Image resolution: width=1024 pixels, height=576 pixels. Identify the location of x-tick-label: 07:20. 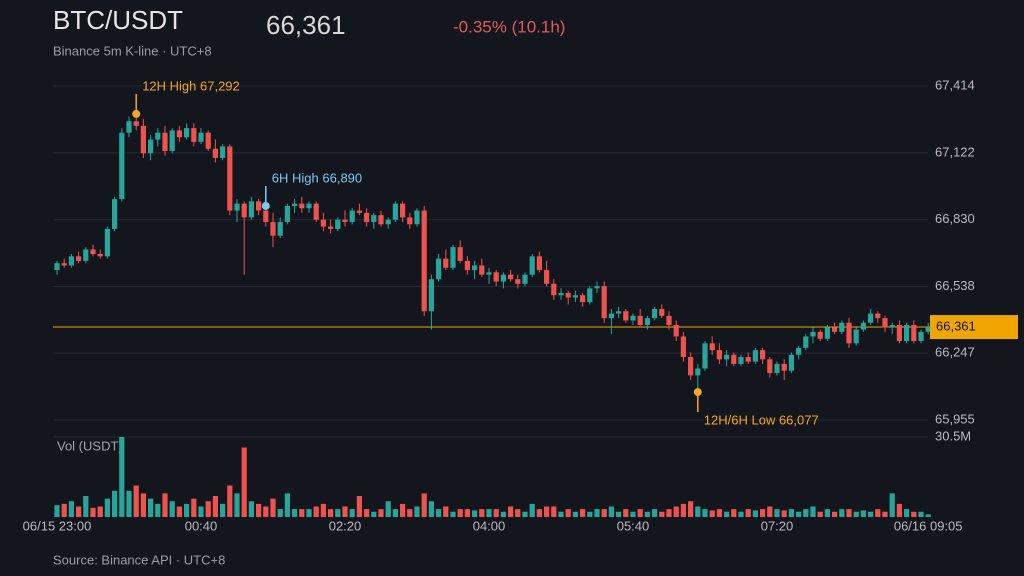
(777, 525).